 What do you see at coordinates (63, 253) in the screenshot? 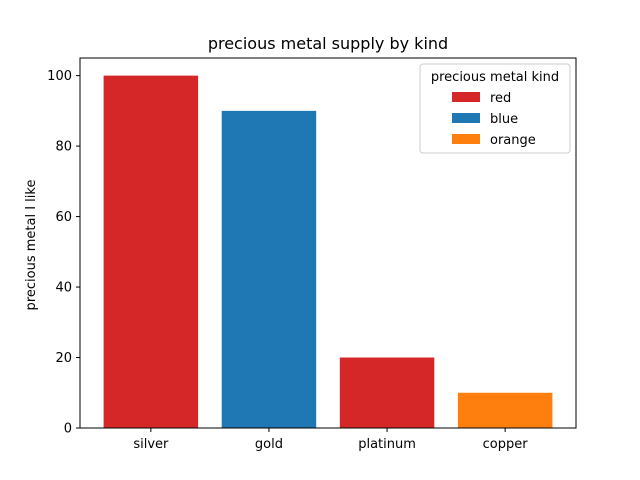
I see `y-axis: 0 20 40 60 80 100` at bounding box center [63, 253].